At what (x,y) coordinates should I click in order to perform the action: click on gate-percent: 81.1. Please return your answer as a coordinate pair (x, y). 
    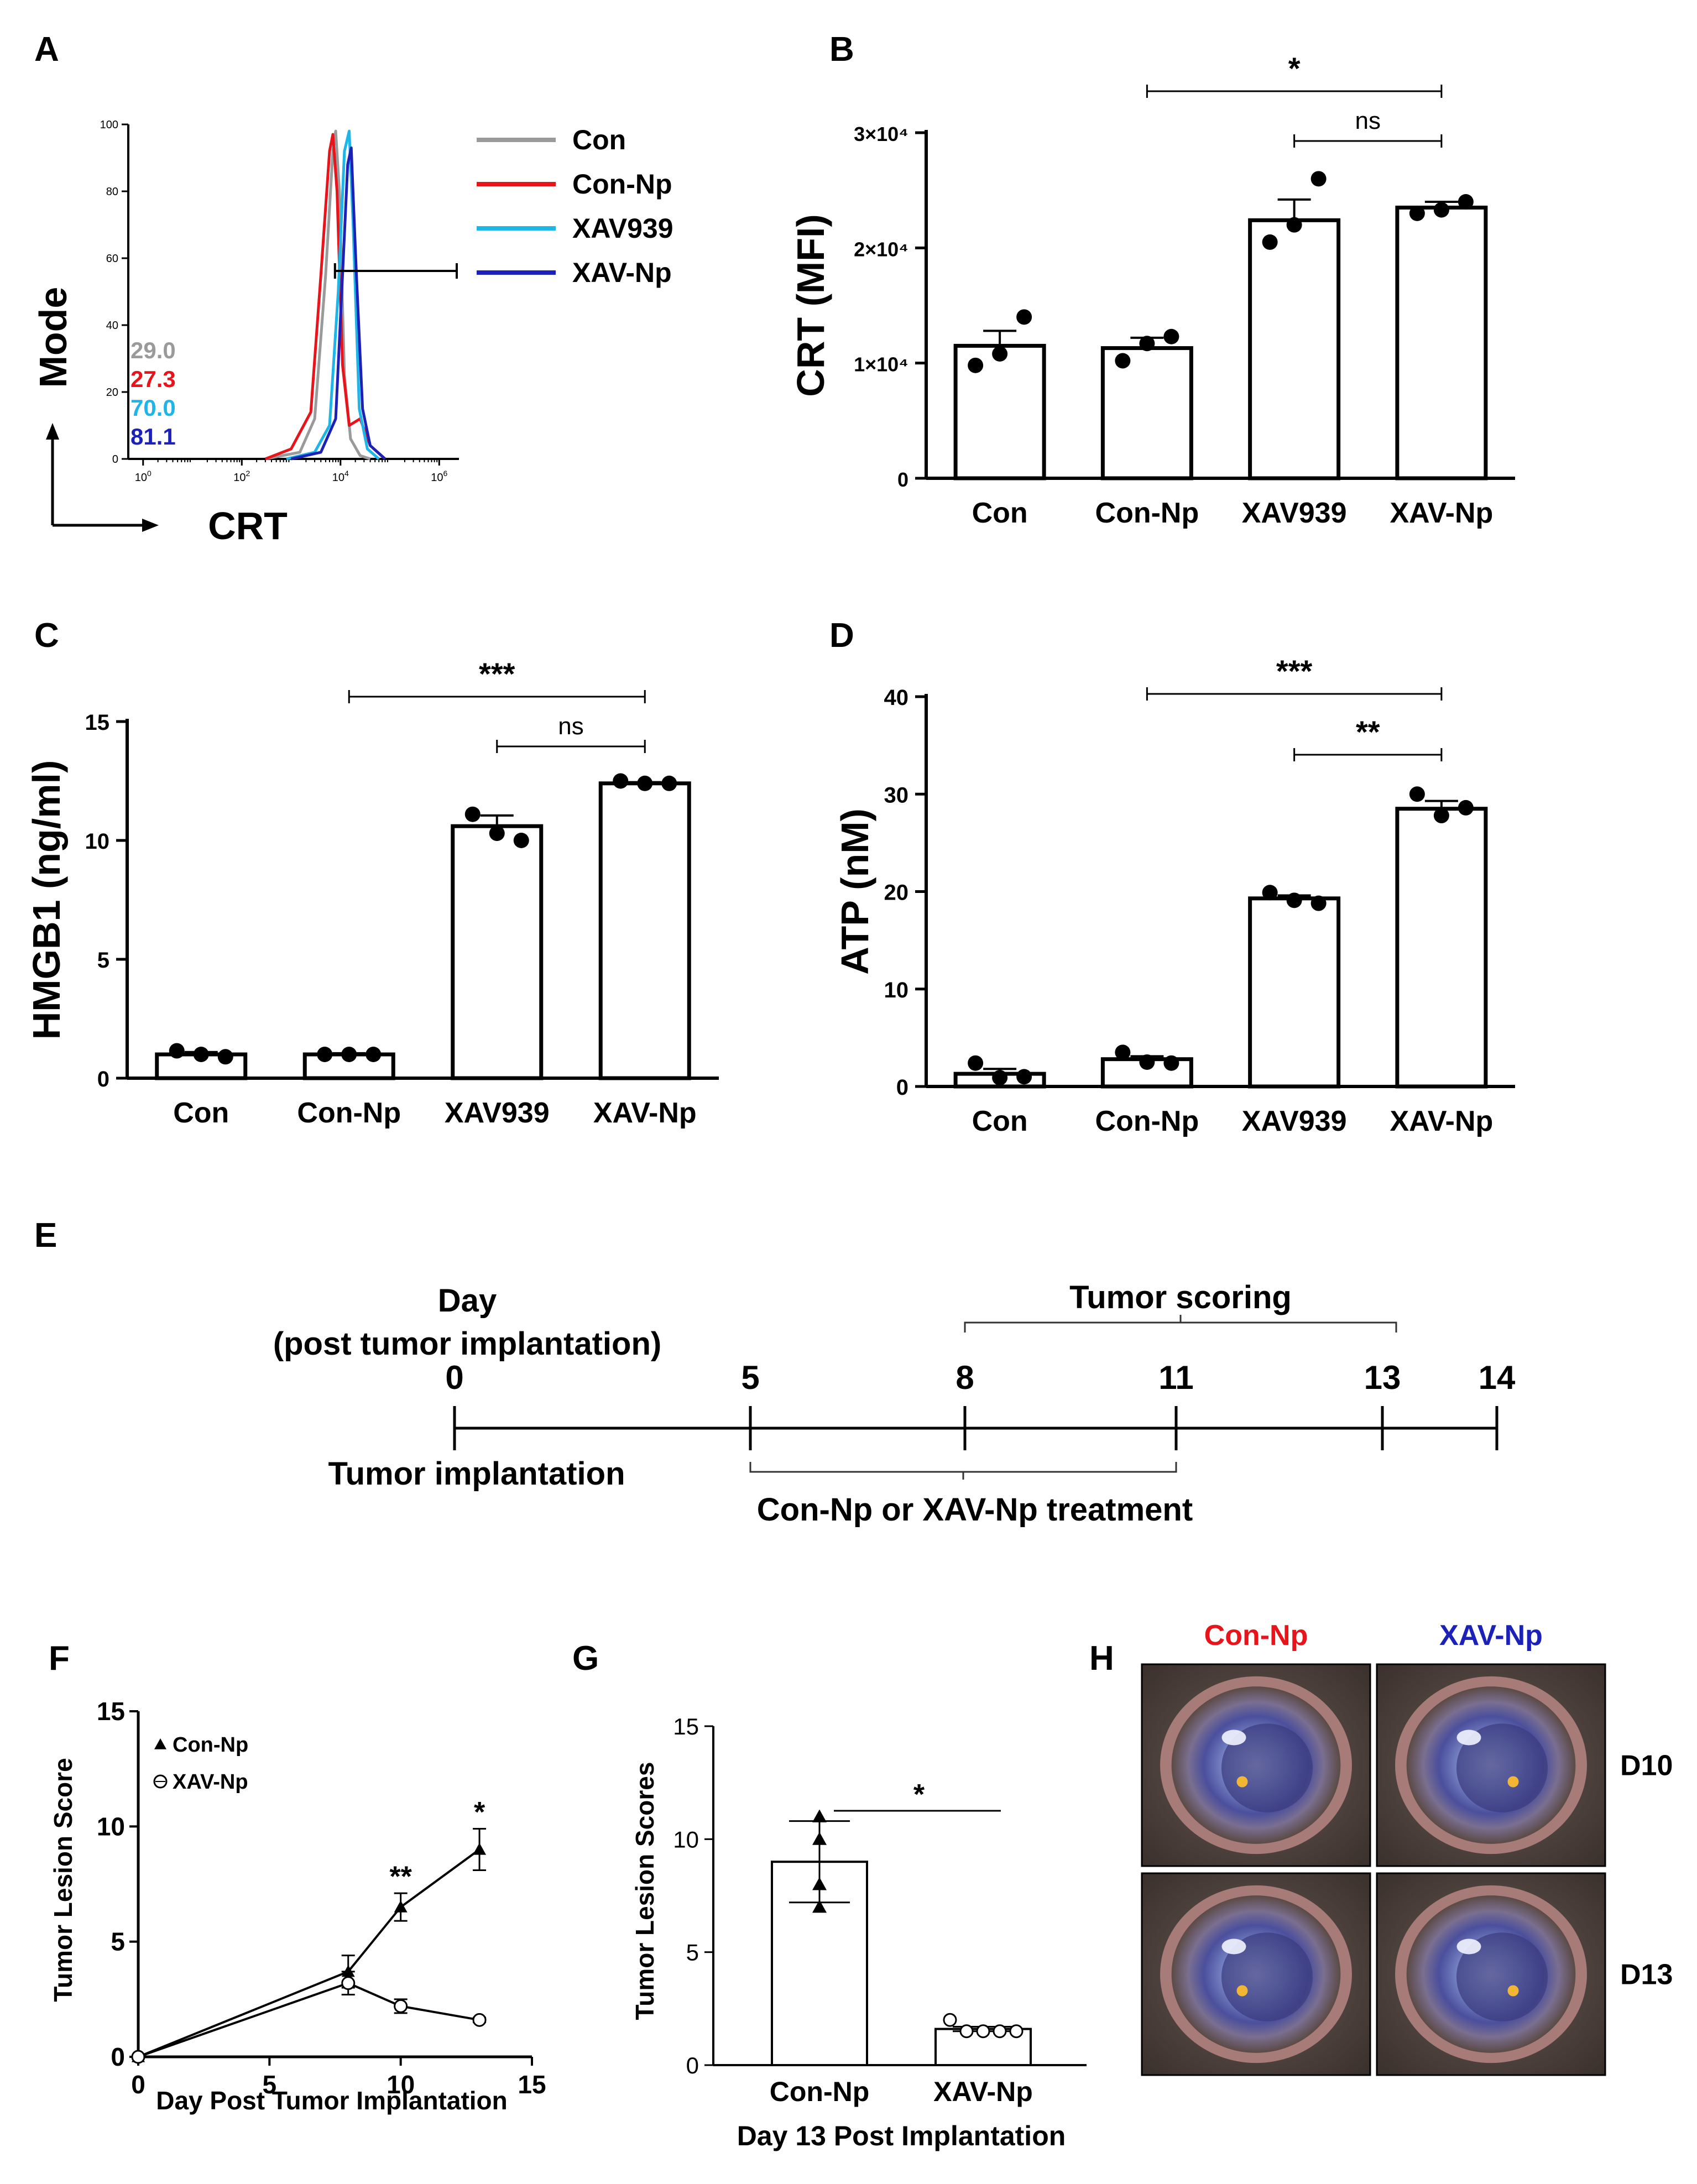
    Looking at the image, I should click on (153, 437).